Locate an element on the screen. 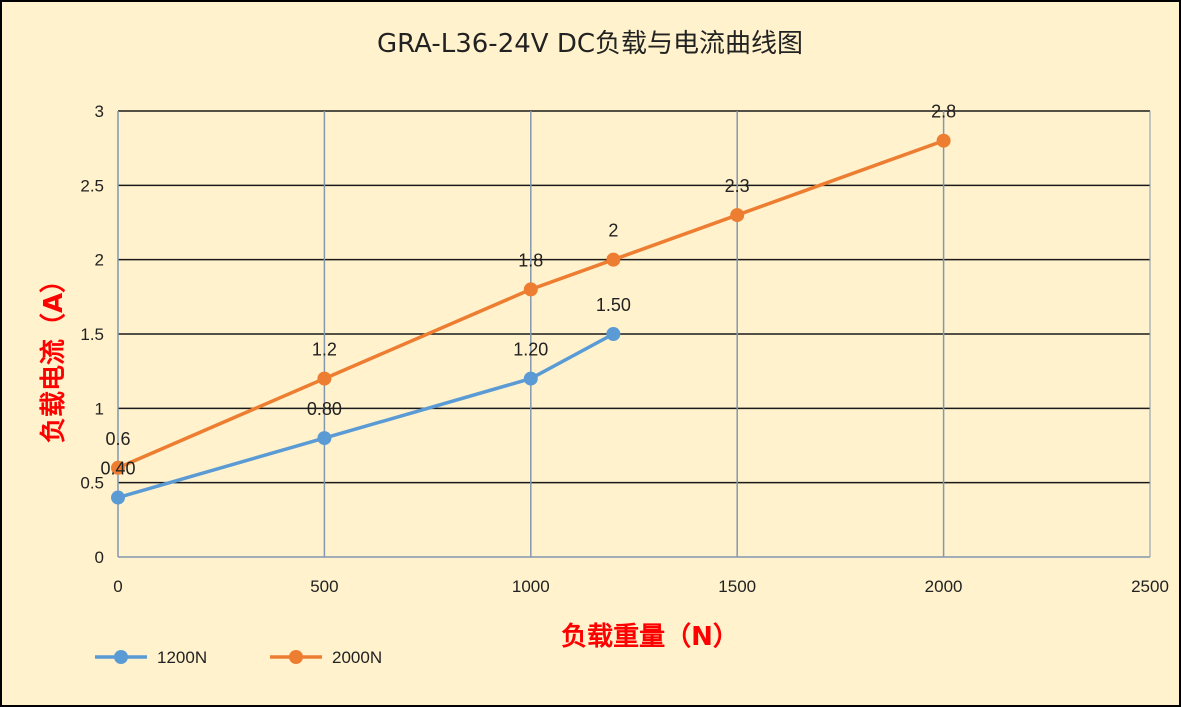 The height and width of the screenshot is (707, 1181). data-label: 1.50 is located at coordinates (613, 305).